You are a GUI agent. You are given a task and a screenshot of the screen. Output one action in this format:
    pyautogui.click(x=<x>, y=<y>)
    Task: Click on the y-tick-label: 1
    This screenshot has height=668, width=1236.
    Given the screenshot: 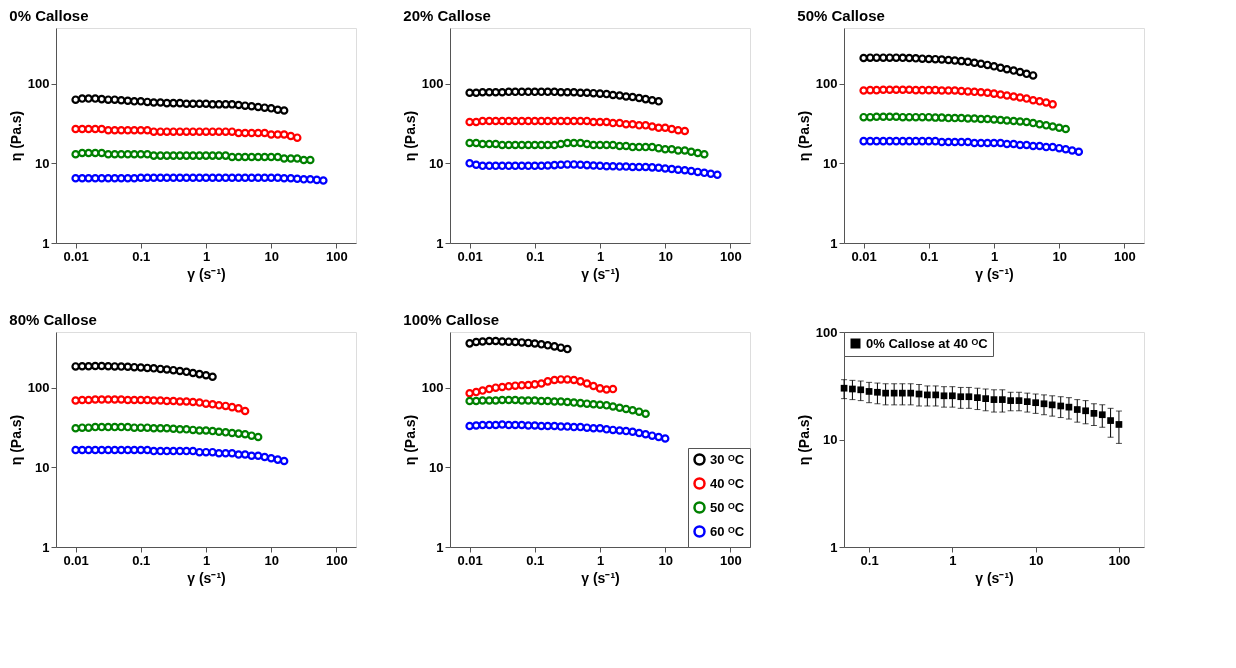 What is the action you would take?
    pyautogui.click(x=834, y=547)
    